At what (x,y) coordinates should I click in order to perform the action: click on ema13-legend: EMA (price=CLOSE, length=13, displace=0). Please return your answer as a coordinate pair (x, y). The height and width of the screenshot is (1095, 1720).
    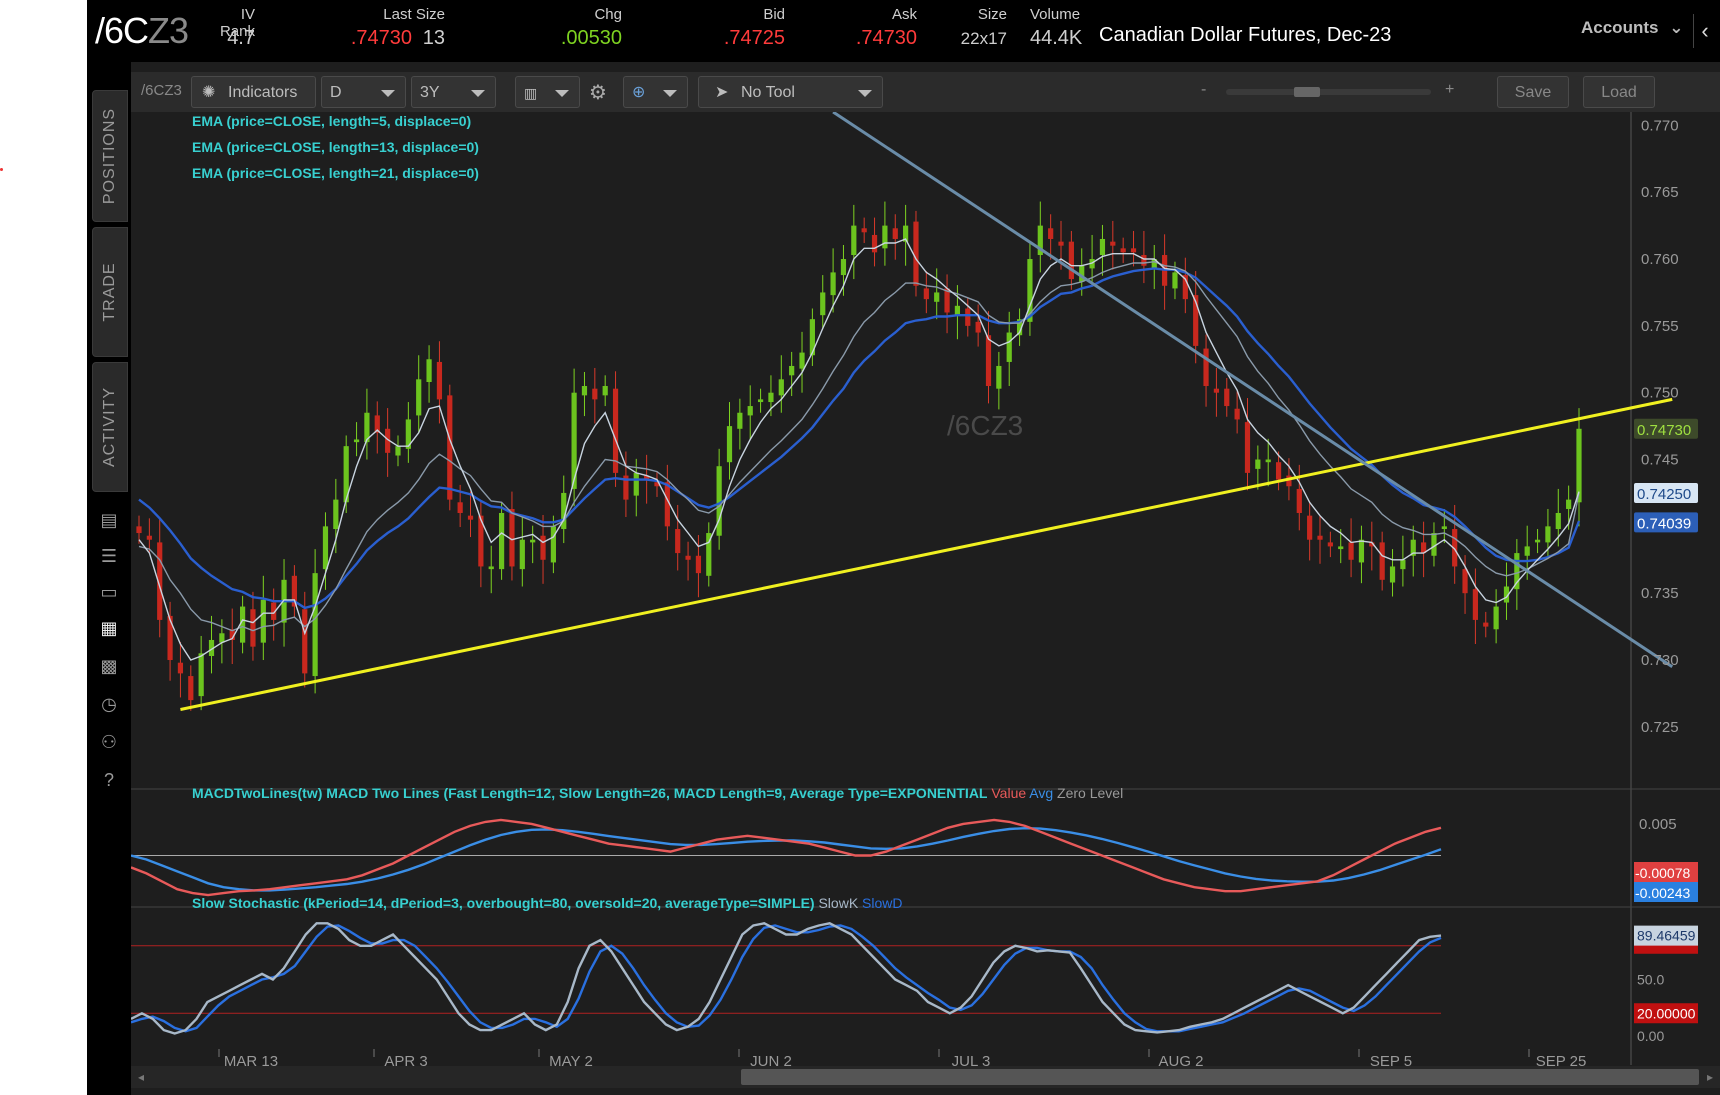
    Looking at the image, I should click on (335, 147).